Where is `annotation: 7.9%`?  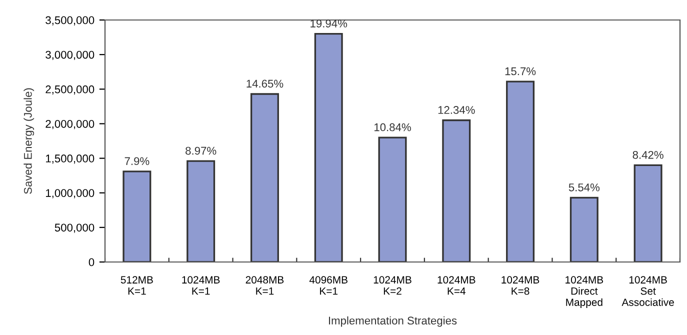 annotation: 7.9% is located at coordinates (137, 161).